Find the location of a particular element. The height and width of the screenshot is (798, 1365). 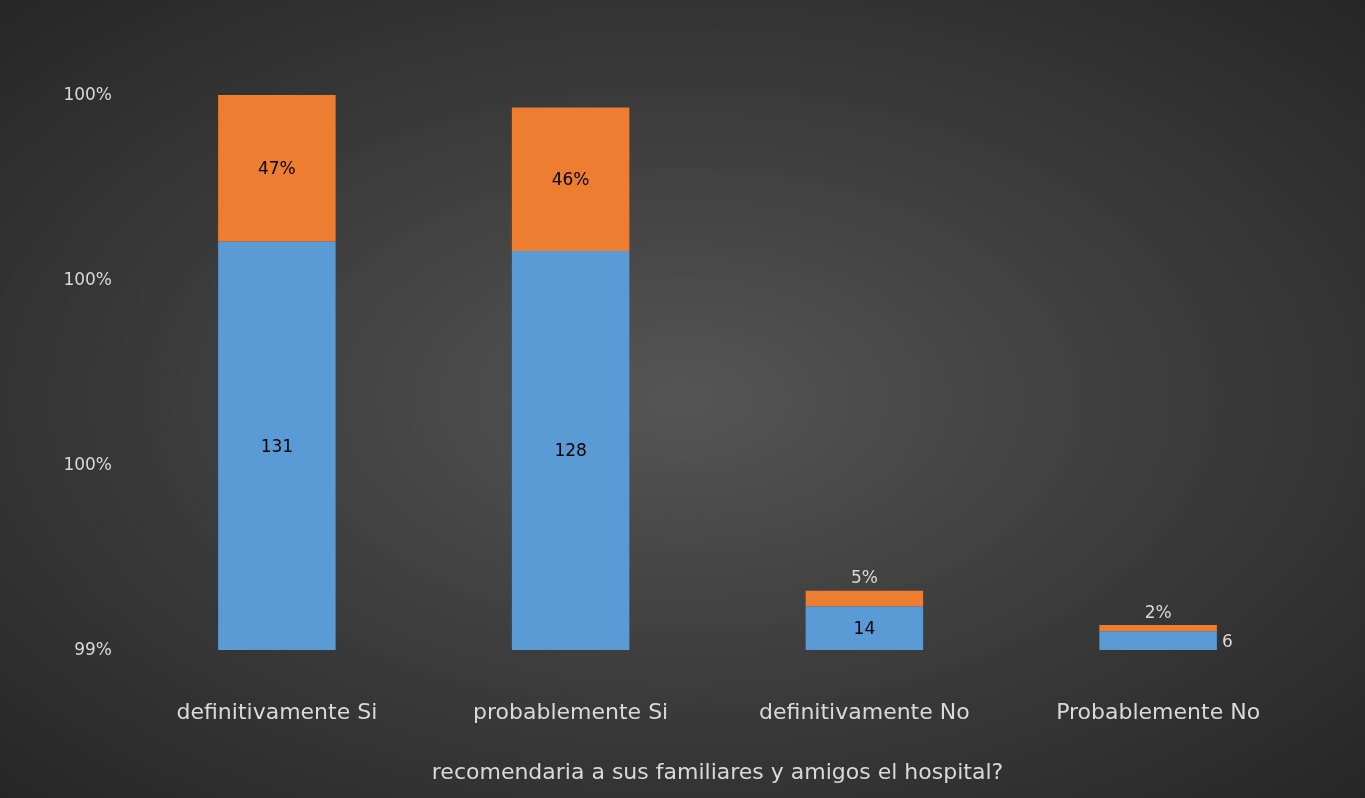

x-axis-title: recomendaria a sus familiares y amigos el hospital? is located at coordinates (717, 771).